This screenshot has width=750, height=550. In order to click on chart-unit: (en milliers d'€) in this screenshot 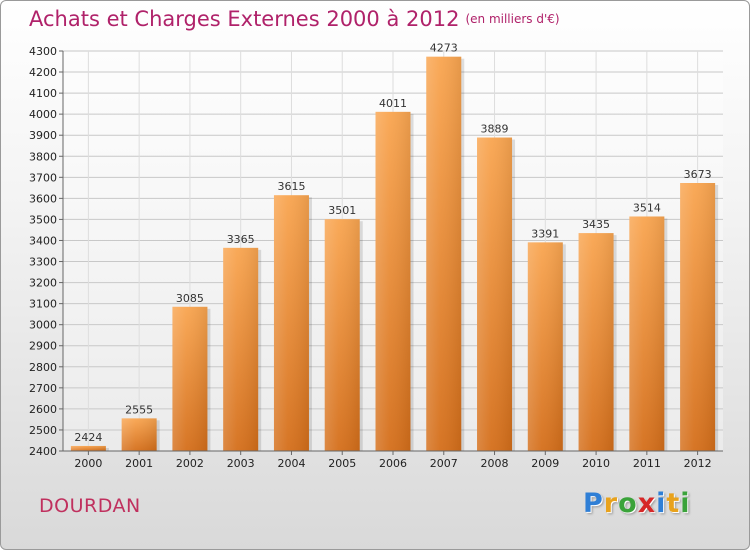, I will do `click(512, 19)`.